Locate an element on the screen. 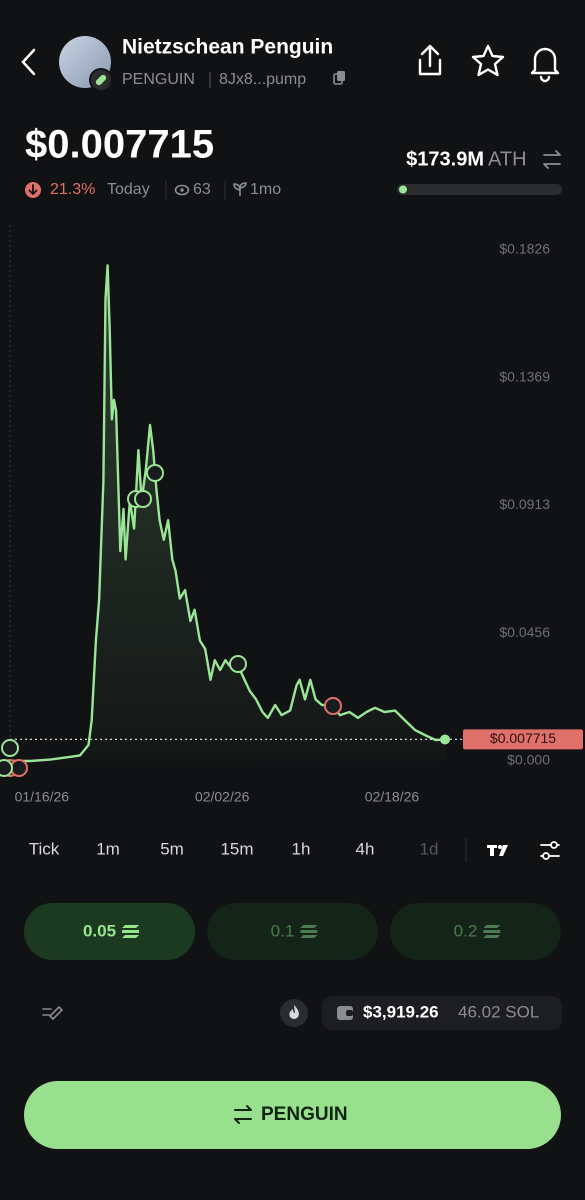 The height and width of the screenshot is (1200, 585). timeframe-option: Tick is located at coordinates (44, 848).